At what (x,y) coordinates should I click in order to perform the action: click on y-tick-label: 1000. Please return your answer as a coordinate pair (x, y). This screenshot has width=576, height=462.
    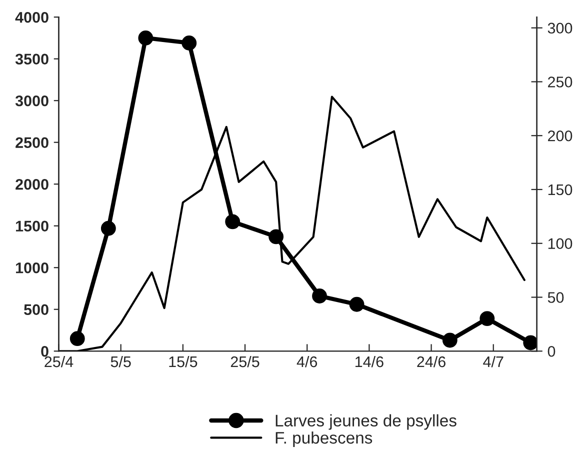
    Looking at the image, I should click on (32, 268).